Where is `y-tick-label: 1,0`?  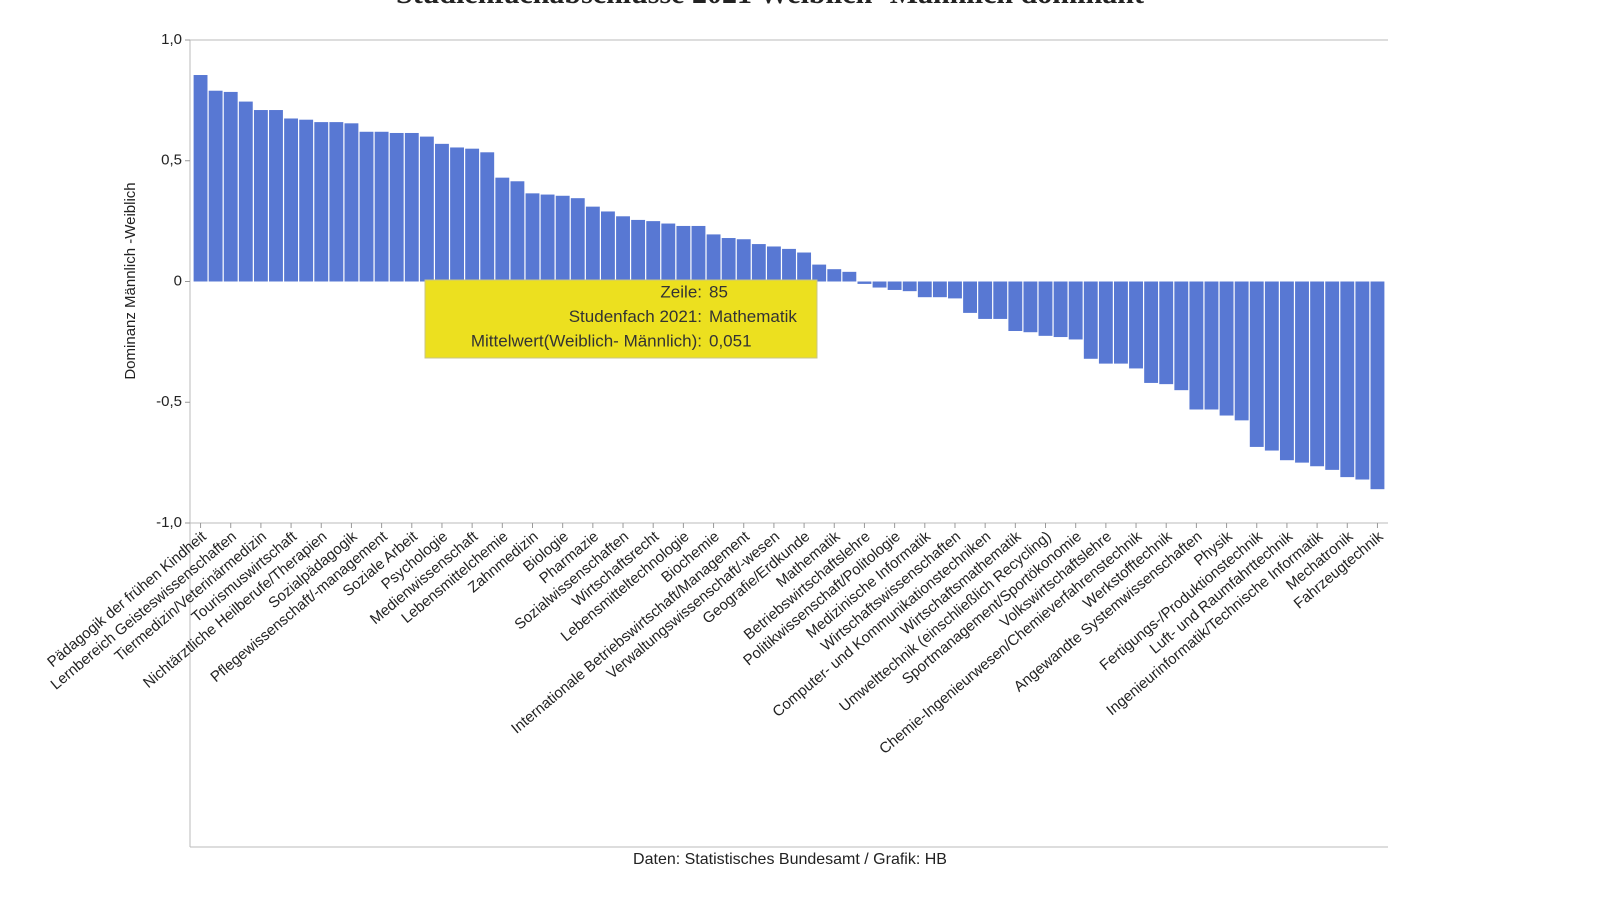
y-tick-label: 1,0 is located at coordinates (171, 39).